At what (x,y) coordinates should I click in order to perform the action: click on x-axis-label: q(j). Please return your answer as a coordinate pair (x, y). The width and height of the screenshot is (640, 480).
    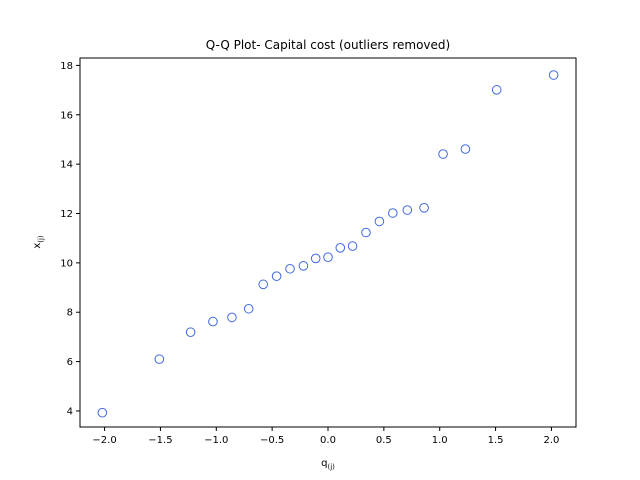
    Looking at the image, I should click on (328, 464).